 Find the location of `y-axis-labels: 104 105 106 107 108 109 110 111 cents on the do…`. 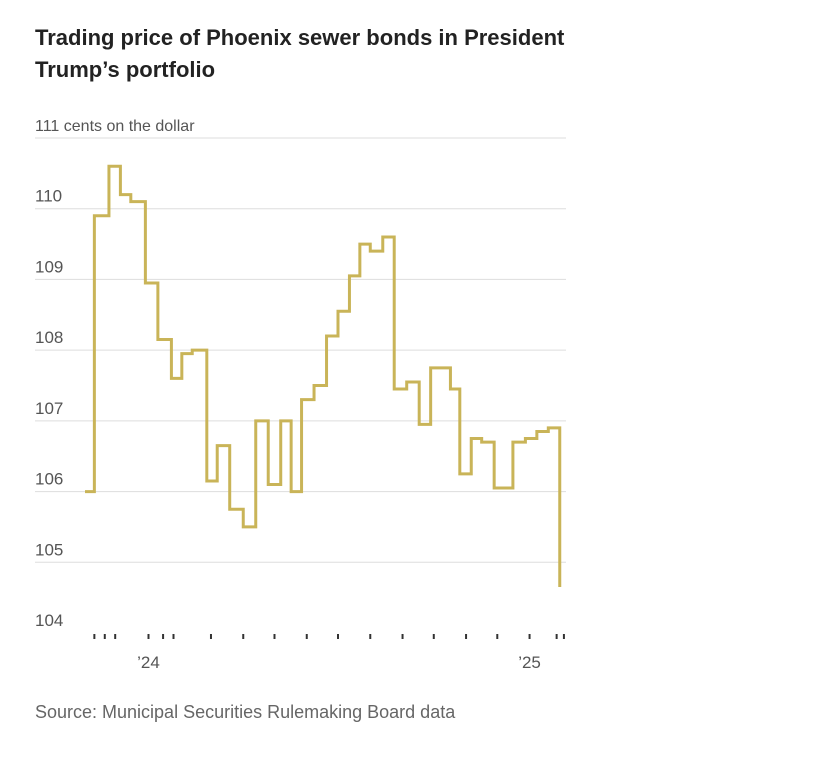

y-axis-labels: 104 105 106 107 108 109 110 111 cents on the do… is located at coordinates (115, 374).